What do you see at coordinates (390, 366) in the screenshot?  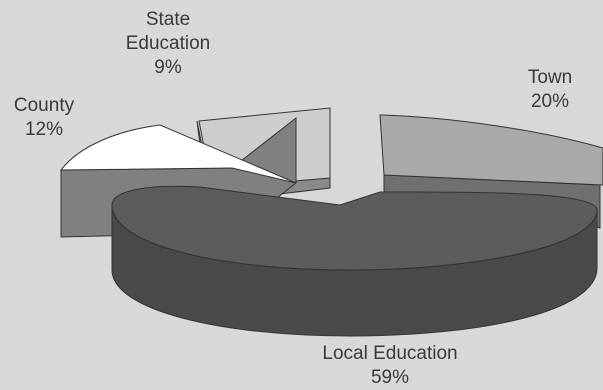 I see `label-local-education: Local Education 59%` at bounding box center [390, 366].